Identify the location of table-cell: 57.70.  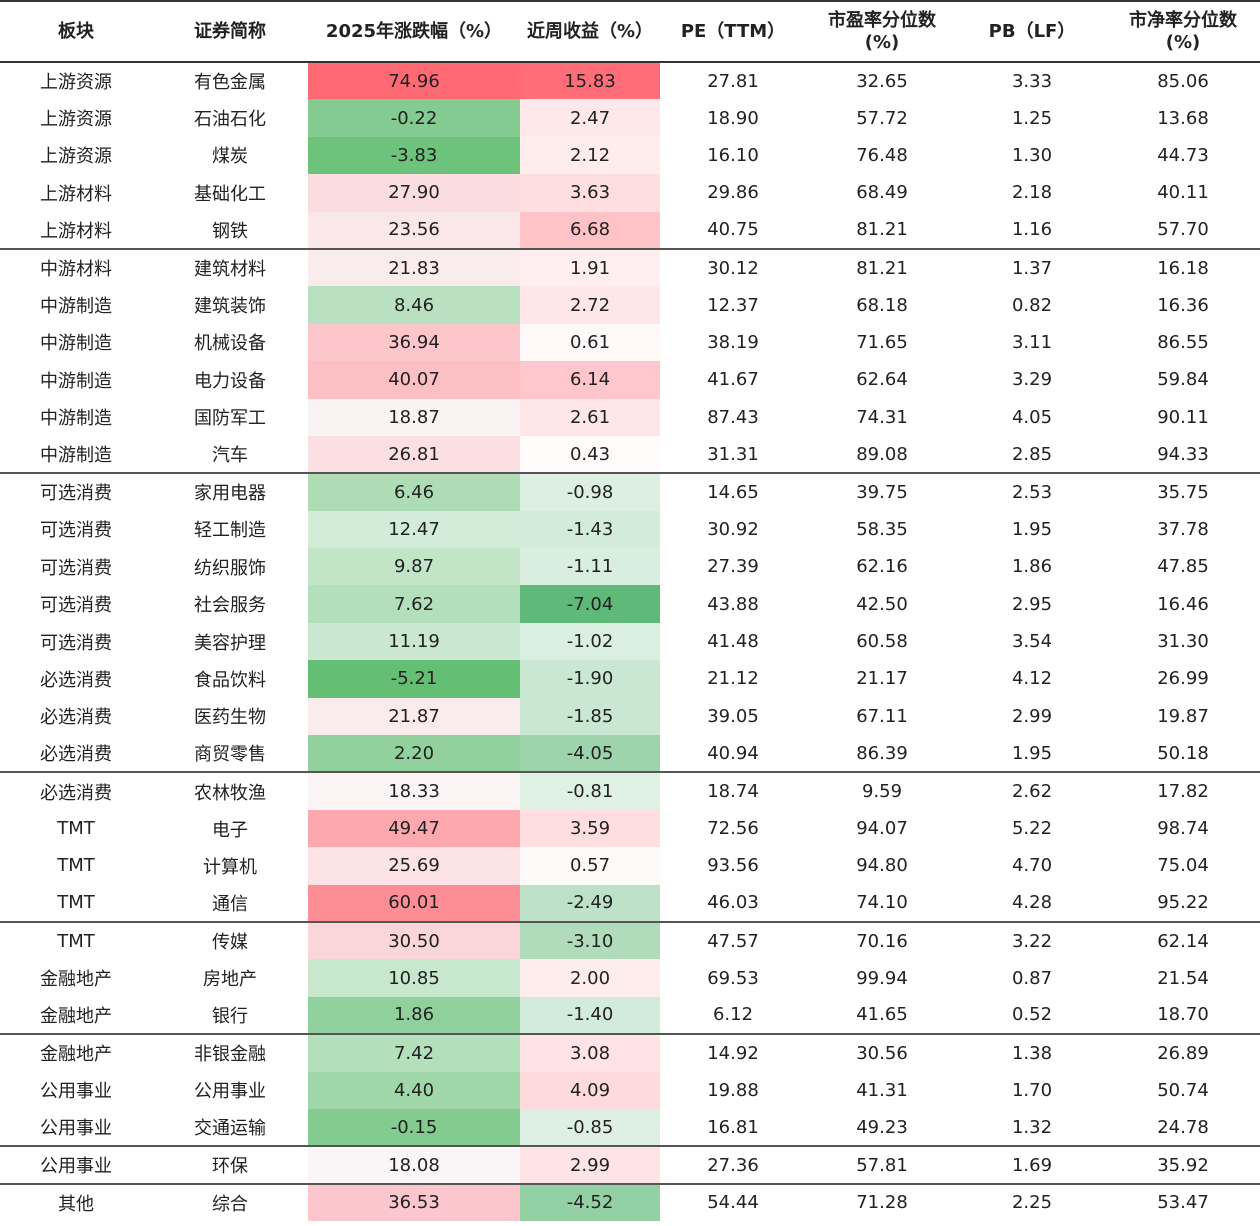
(1183, 230).